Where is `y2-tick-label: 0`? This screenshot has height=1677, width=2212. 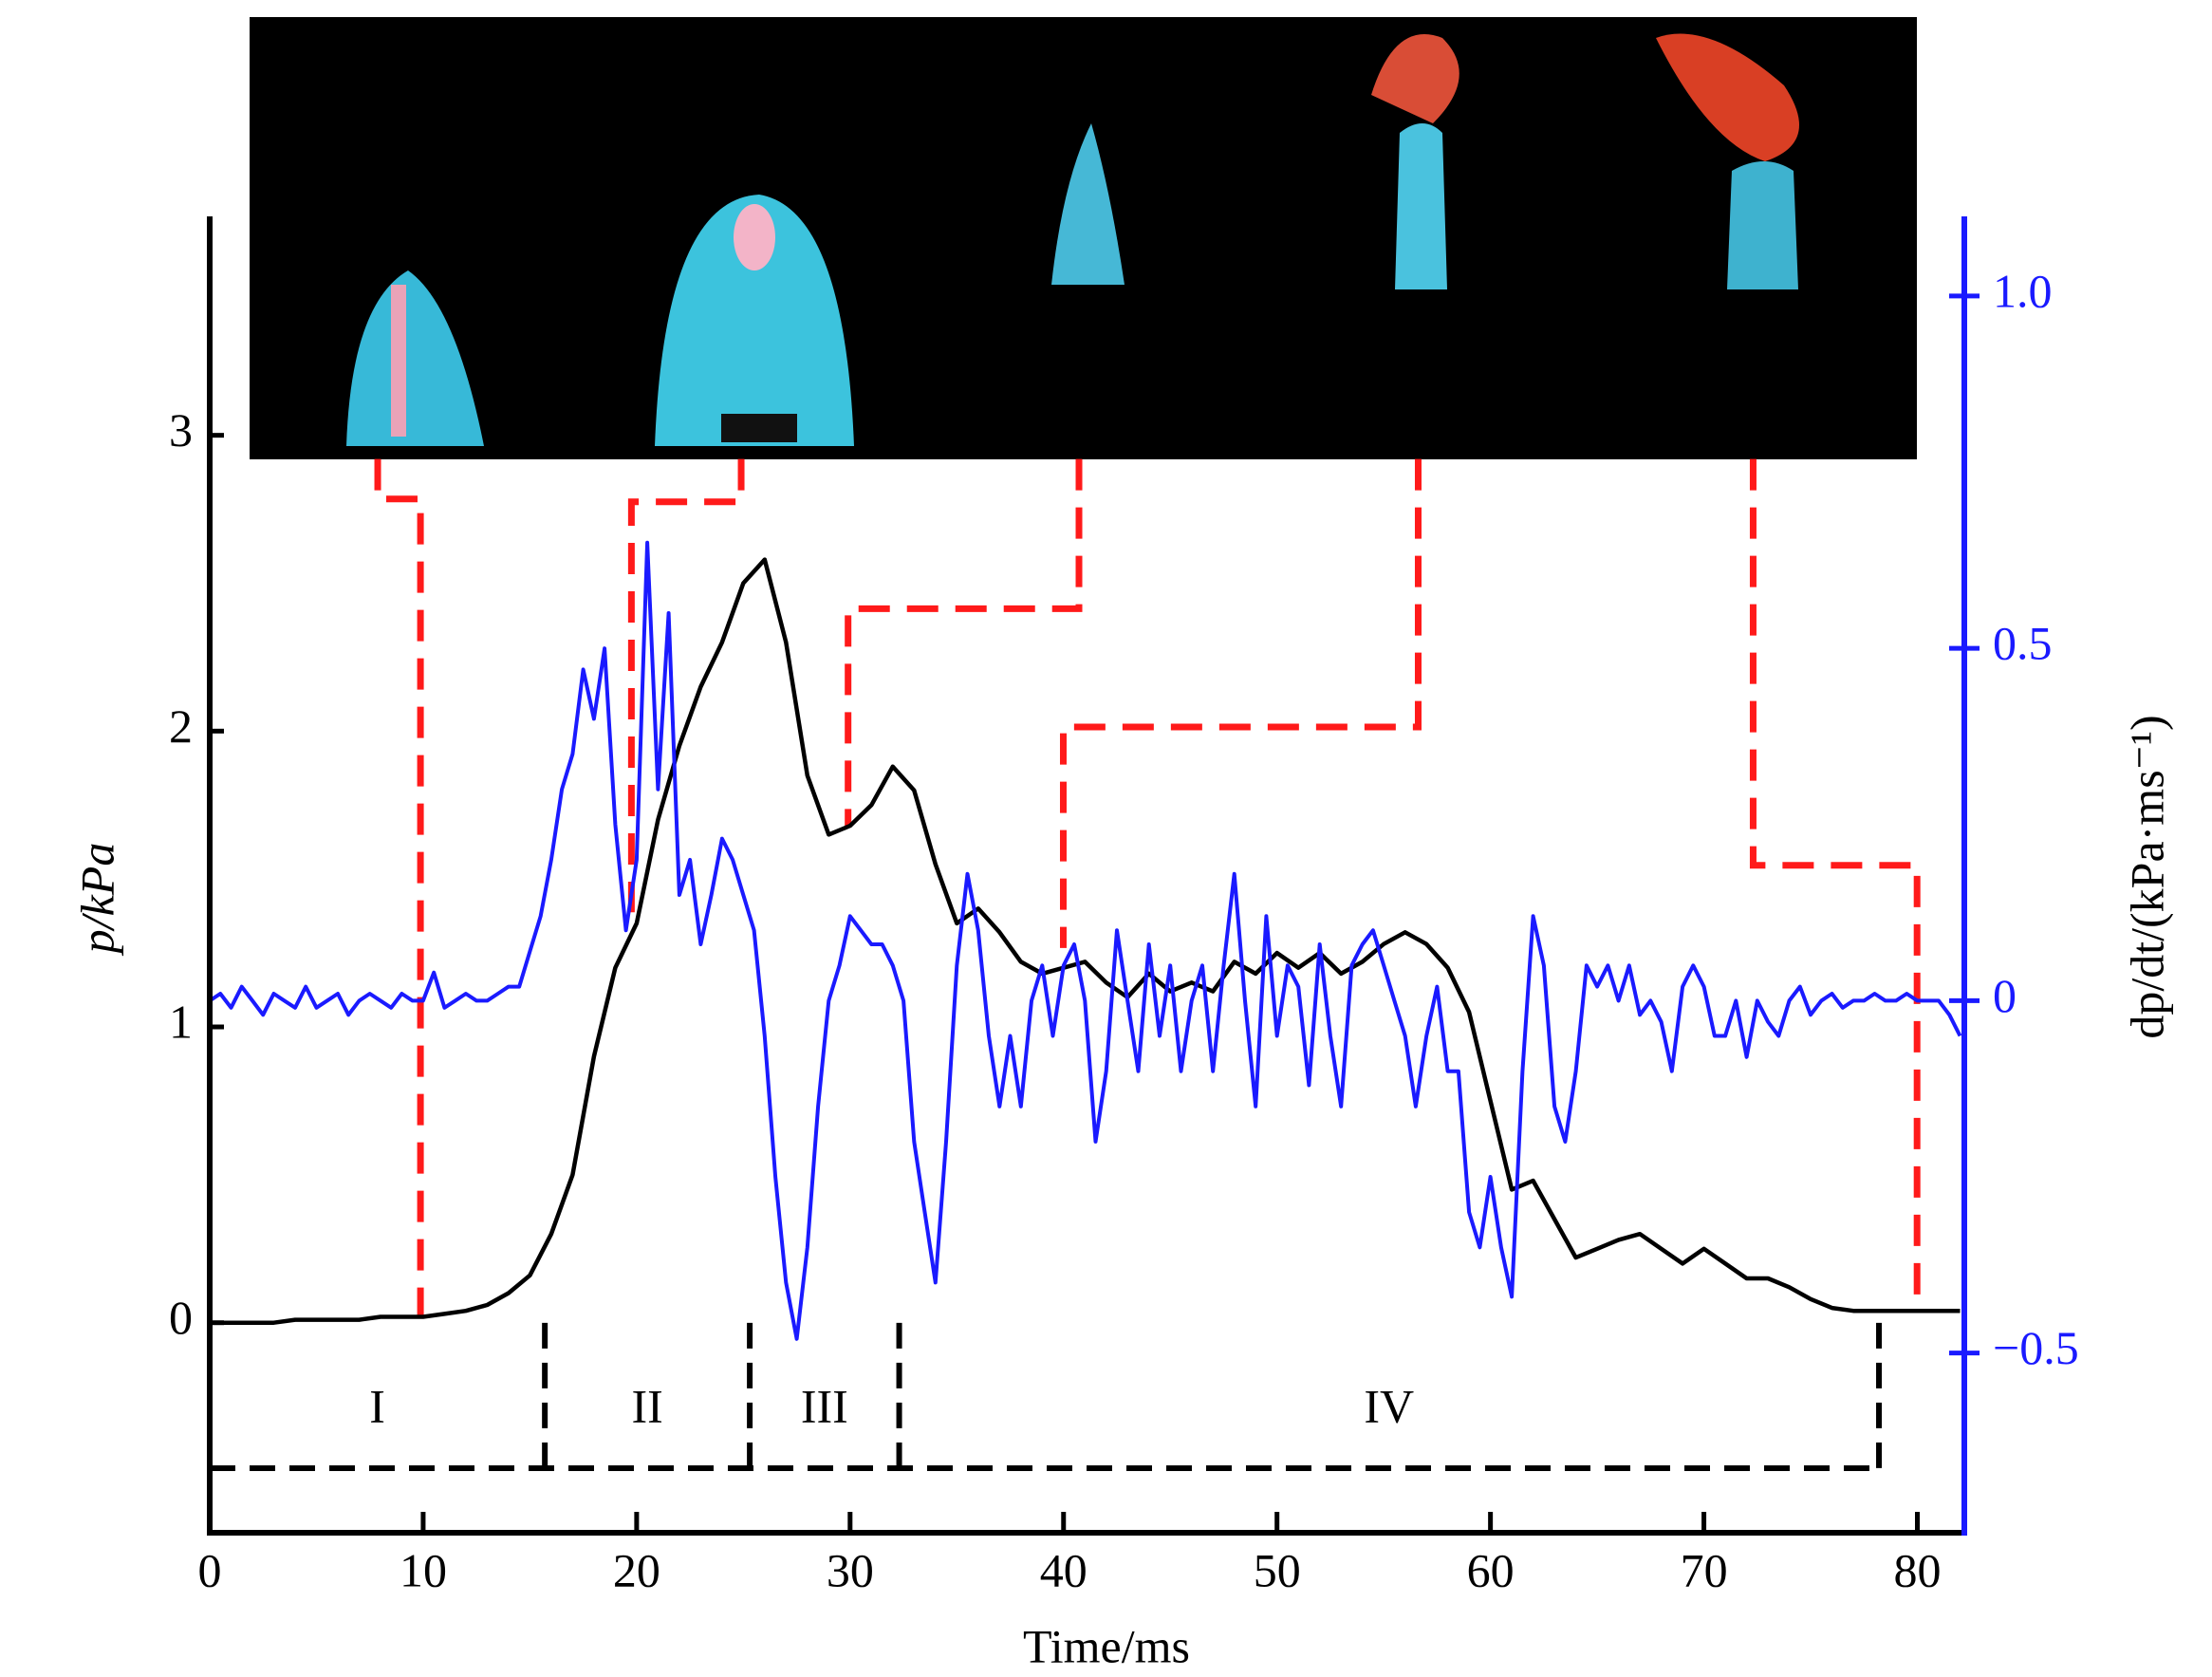
y2-tick-label: 0 is located at coordinates (2005, 995).